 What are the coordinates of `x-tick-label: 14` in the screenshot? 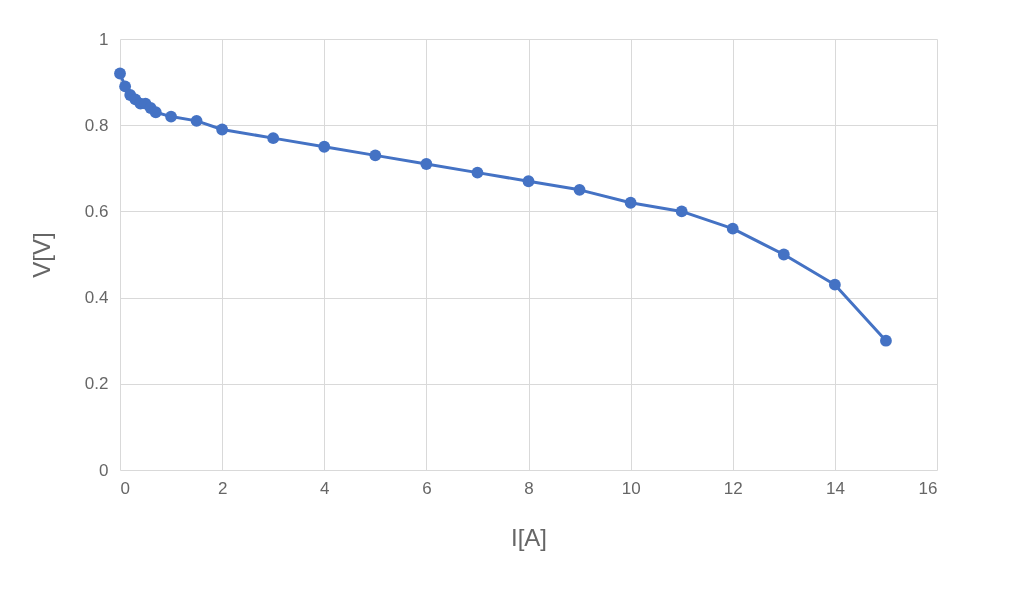 It's located at (835, 488).